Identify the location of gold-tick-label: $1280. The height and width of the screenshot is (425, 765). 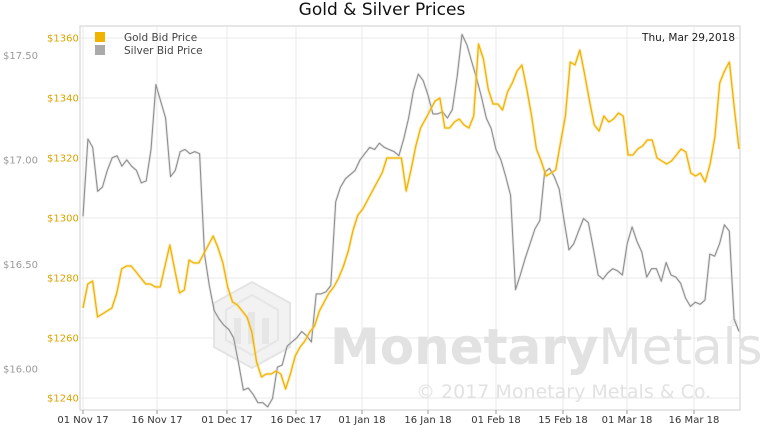
(63, 279).